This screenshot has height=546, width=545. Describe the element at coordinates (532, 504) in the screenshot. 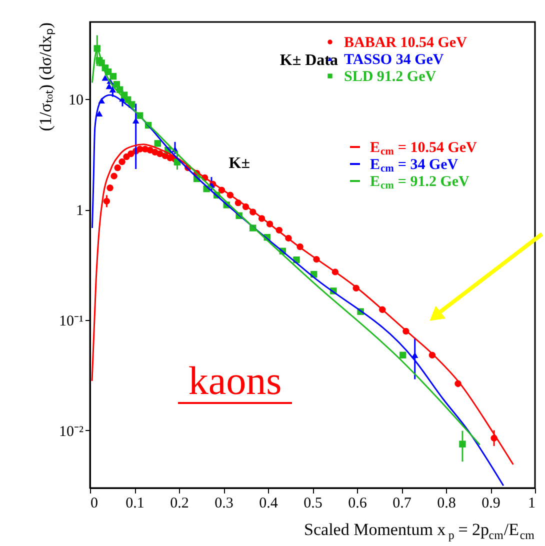

I see `x-tick-label: 1` at that location.